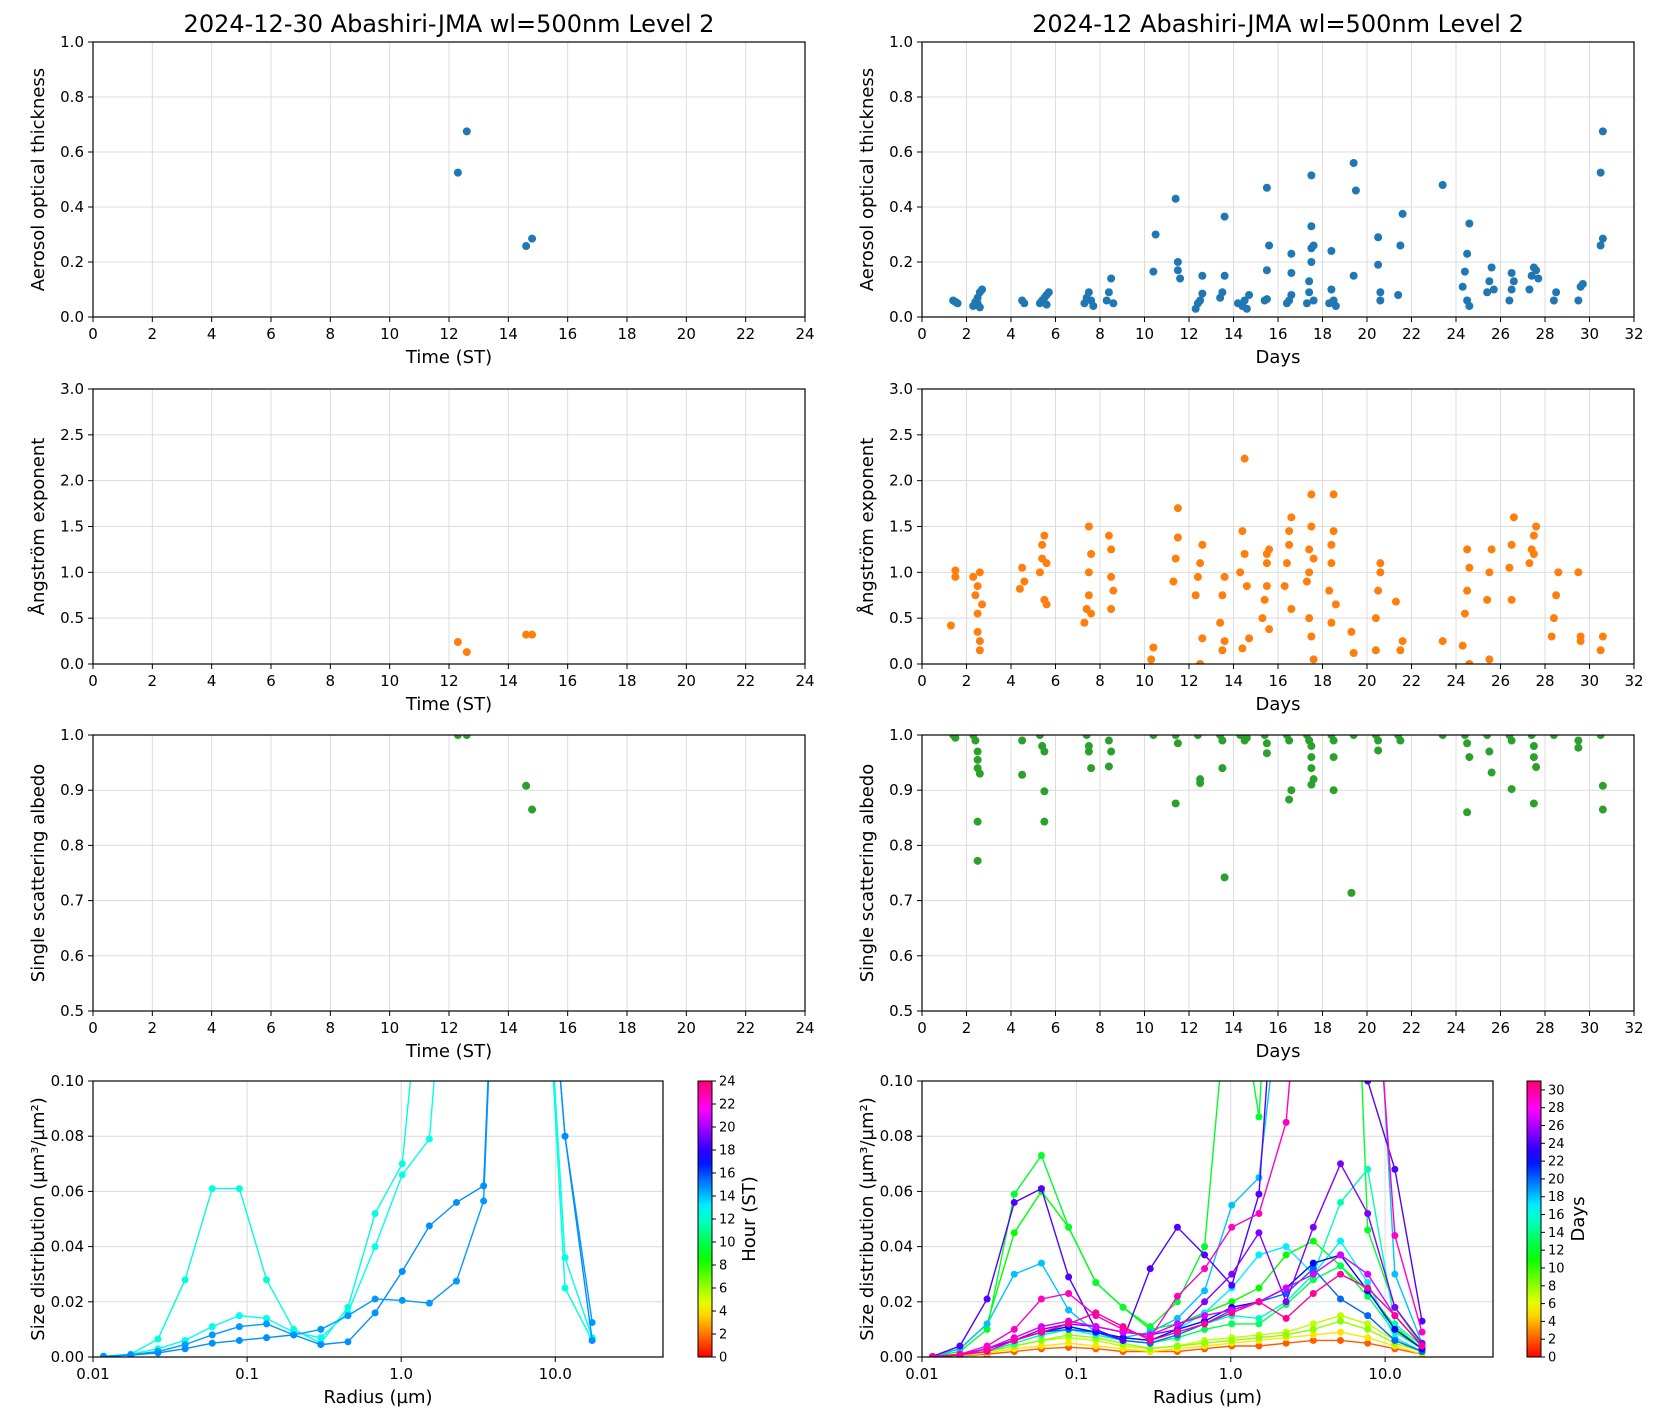 This screenshot has height=1420, width=1654. What do you see at coordinates (1552, 1286) in the screenshot?
I see `colorbar-tick-label: 8` at bounding box center [1552, 1286].